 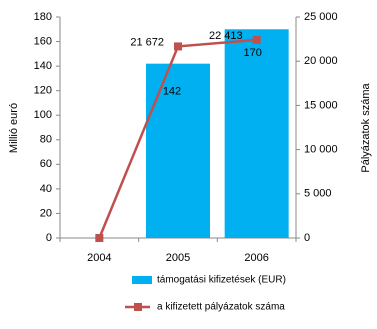 I want to click on y-tick-label: 40, so click(x=46, y=189).